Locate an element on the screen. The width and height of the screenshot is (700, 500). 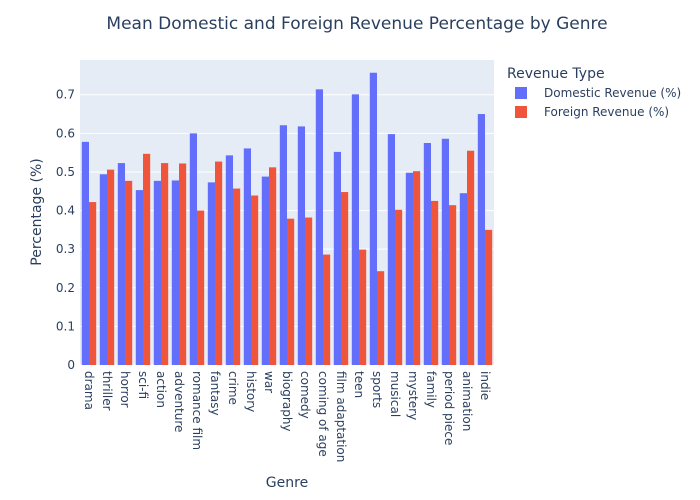
x-tick-label: indie is located at coordinates (485, 385).